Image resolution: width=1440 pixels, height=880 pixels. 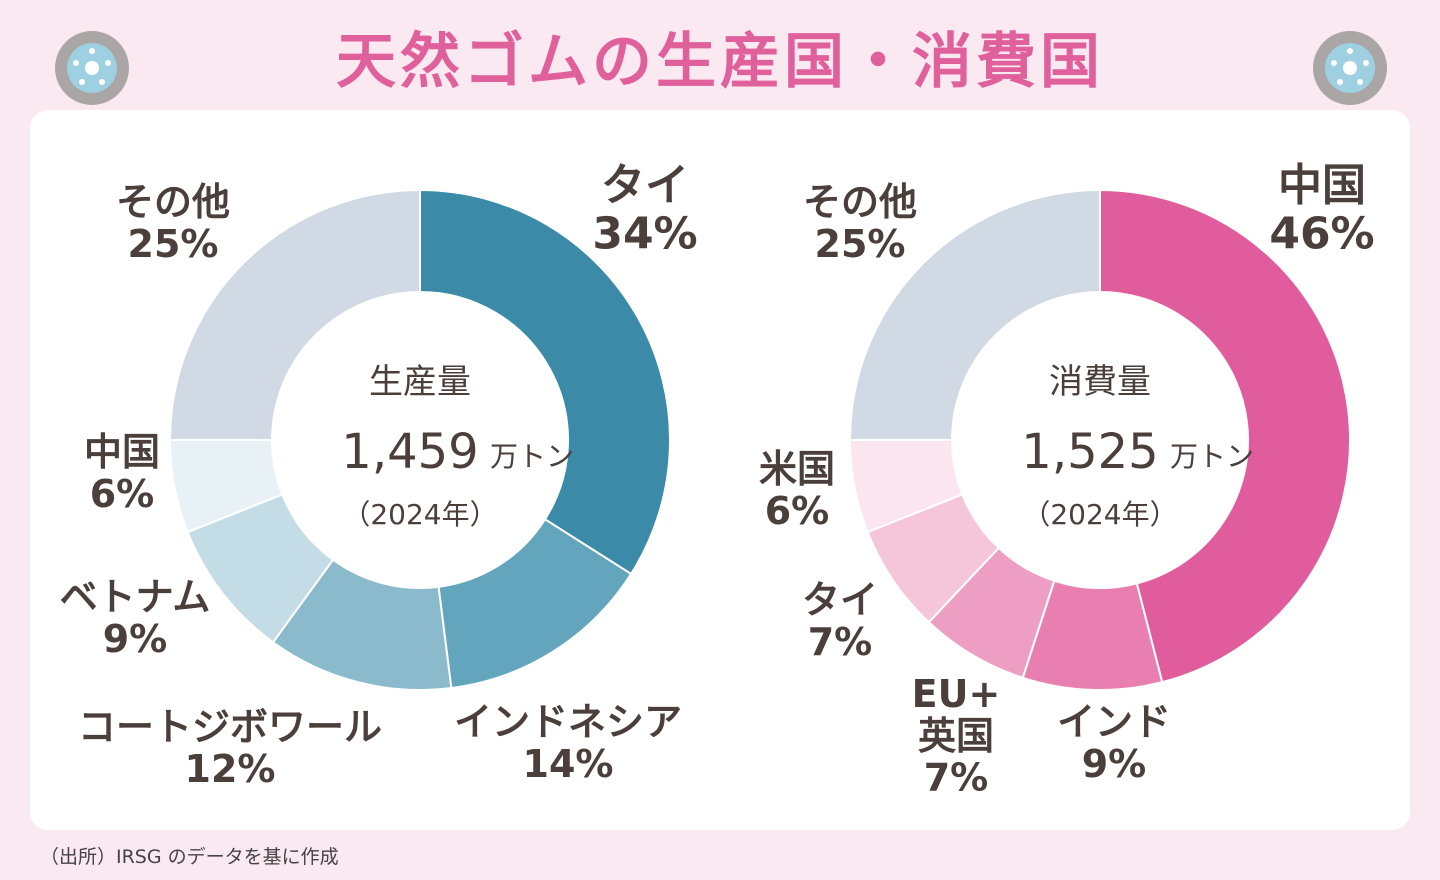 What do you see at coordinates (1100, 382) in the screenshot?
I see `consumption-center-title: 消費量` at bounding box center [1100, 382].